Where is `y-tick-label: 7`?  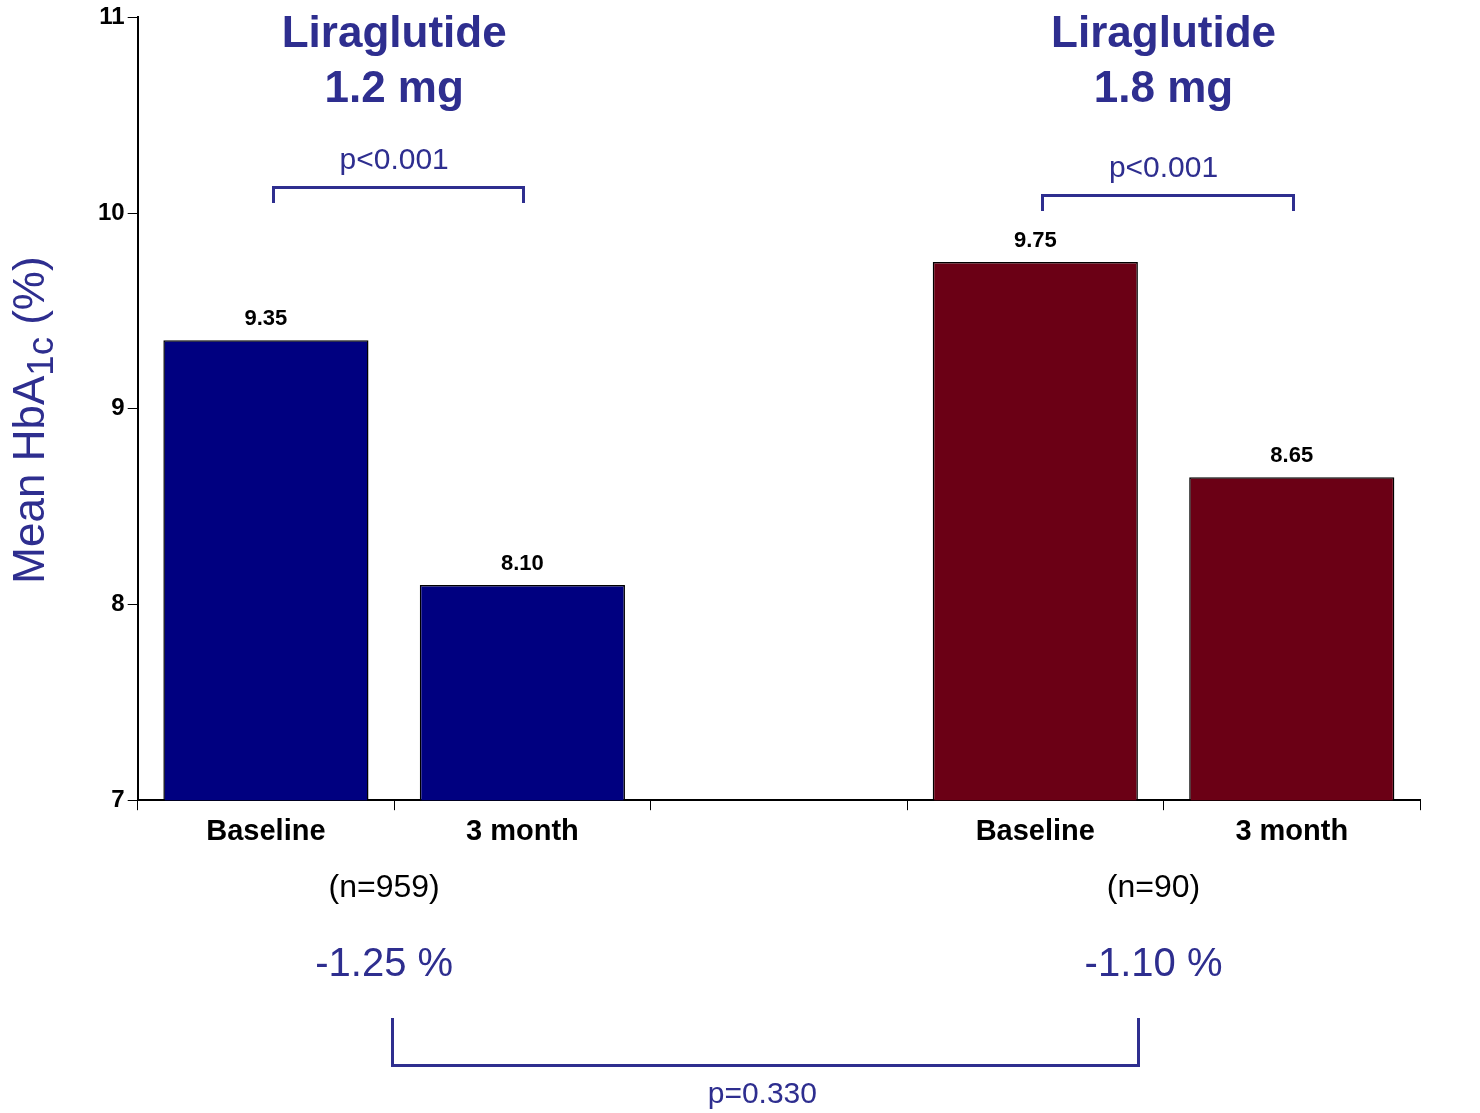 y-tick-label: 7 is located at coordinates (118, 798).